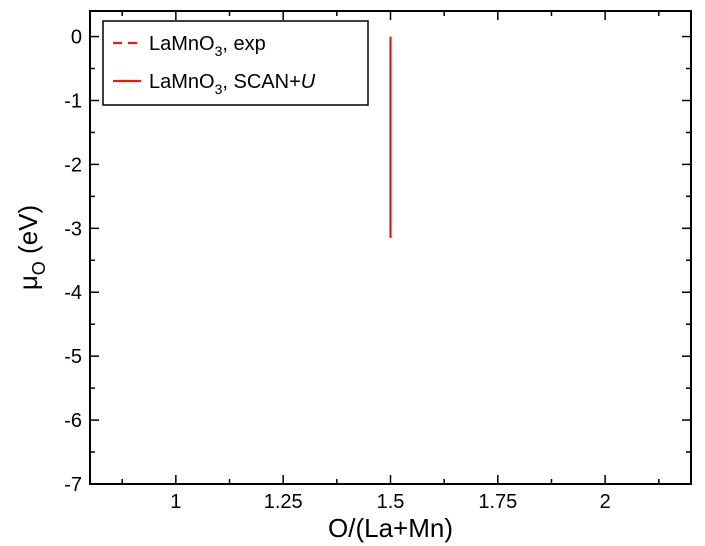  Describe the element at coordinates (28, 233) in the screenshot. I see `y-axis-label-unit: (eV)` at that location.